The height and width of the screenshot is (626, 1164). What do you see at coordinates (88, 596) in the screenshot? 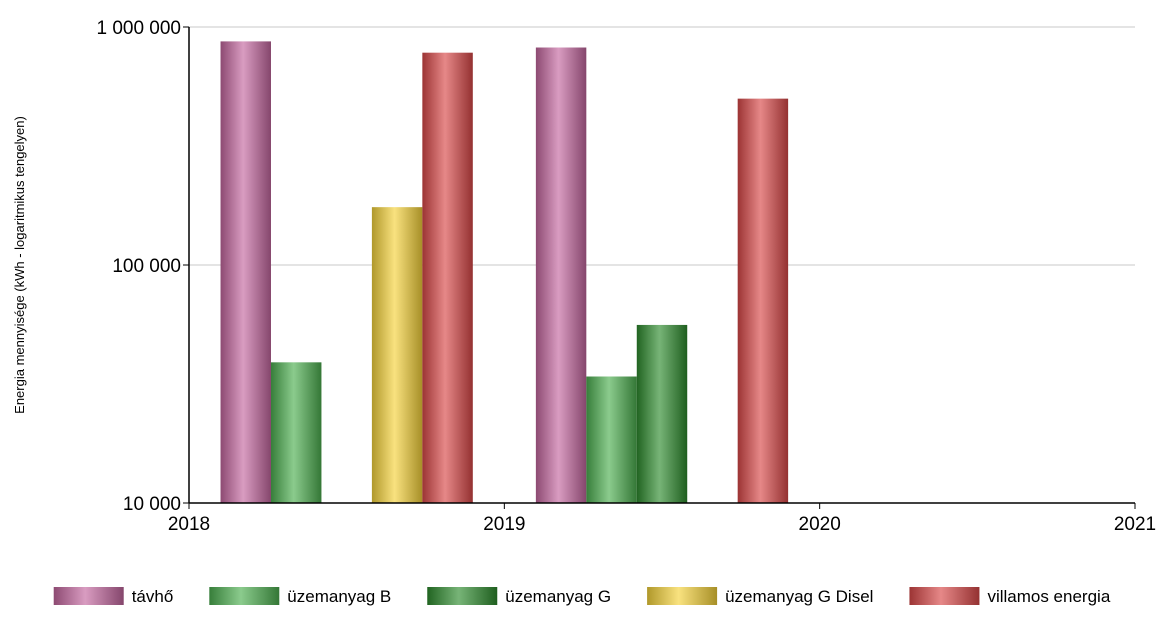
I see `legend-swatch-tavho` at bounding box center [88, 596].